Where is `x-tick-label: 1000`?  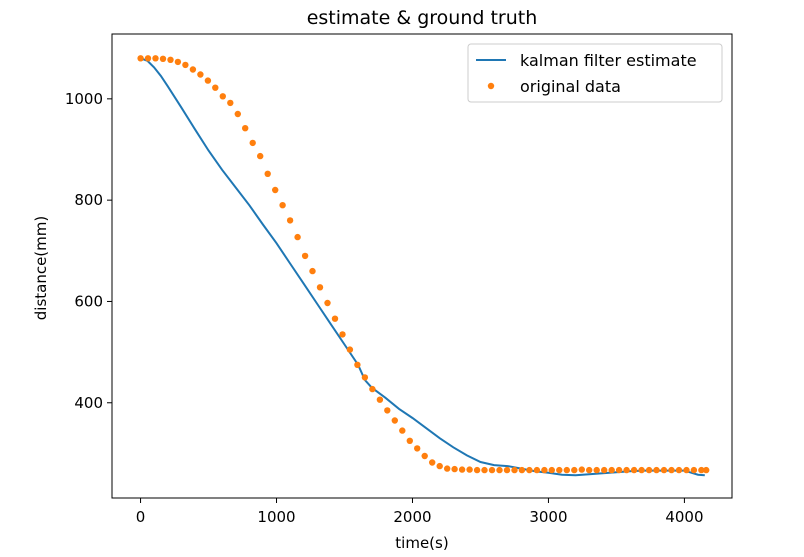
x-tick-label: 1000 is located at coordinates (276, 517).